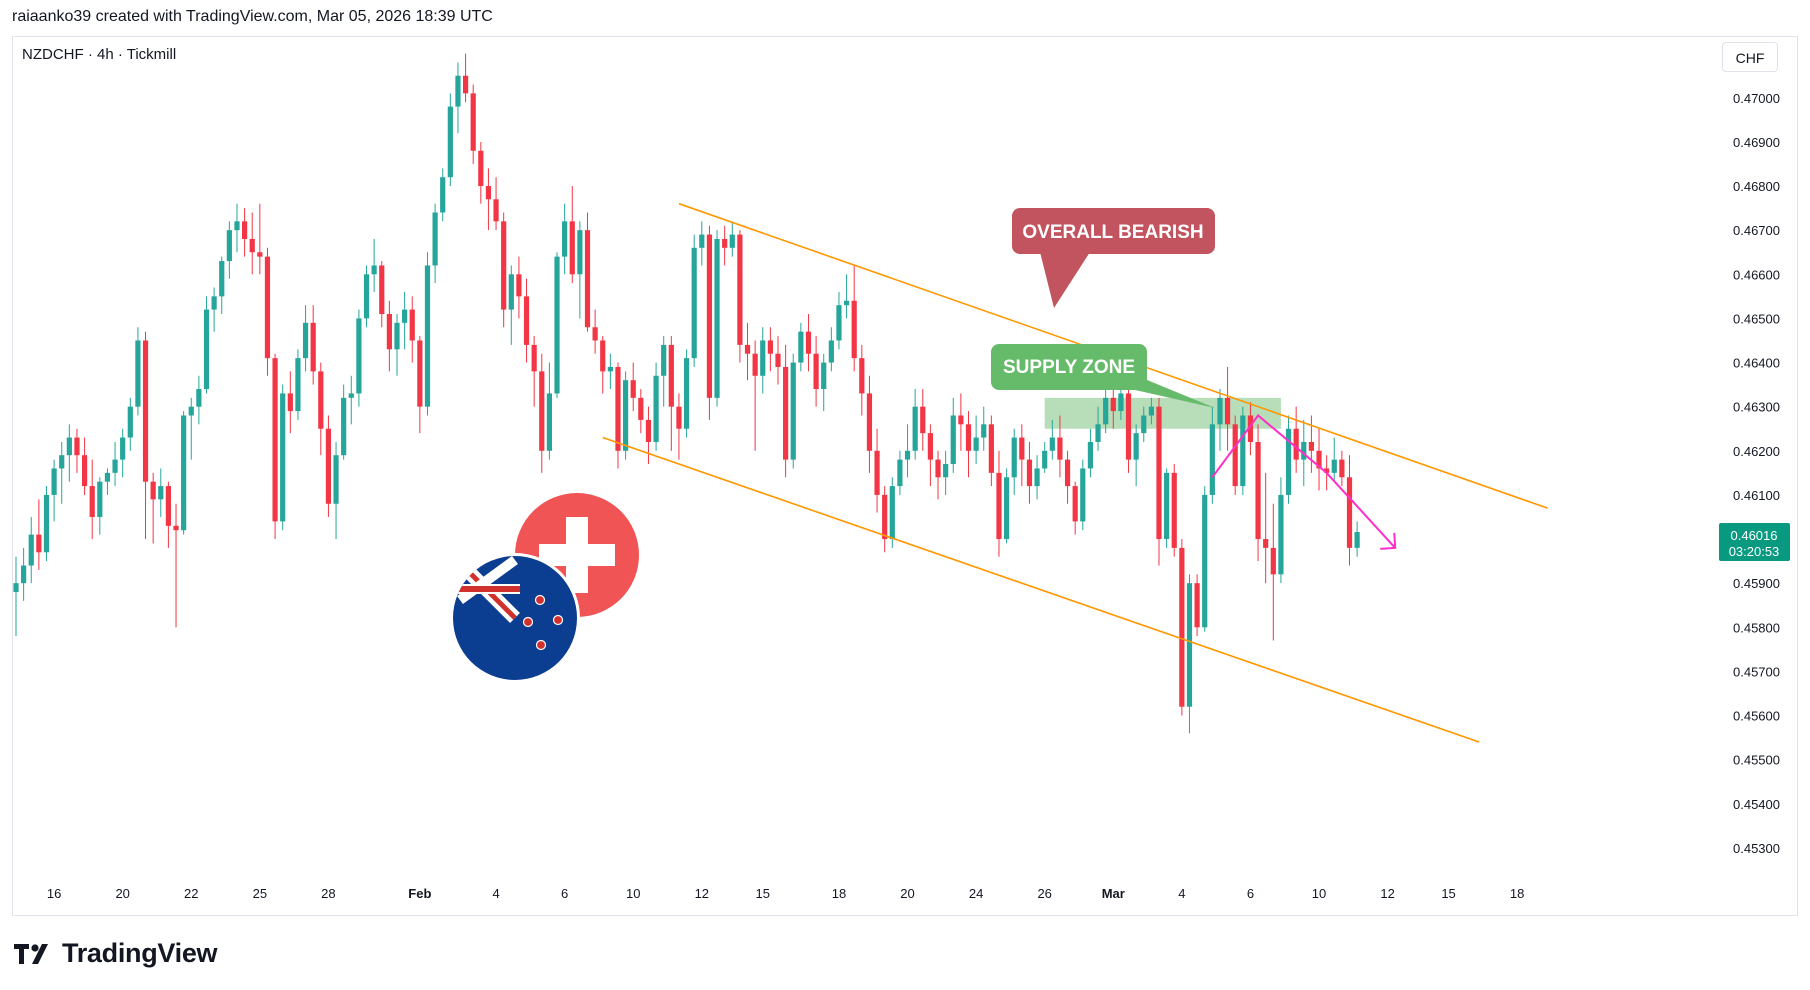 The image size is (1810, 990). I want to click on x-tick-label: 22, so click(191, 893).